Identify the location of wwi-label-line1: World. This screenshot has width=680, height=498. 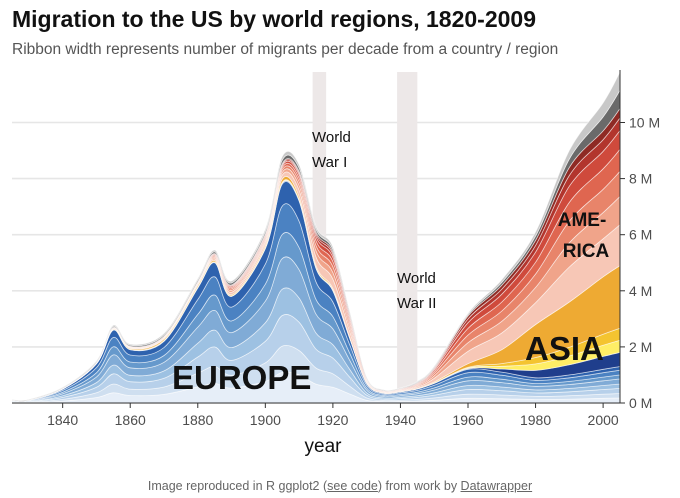
(331, 137).